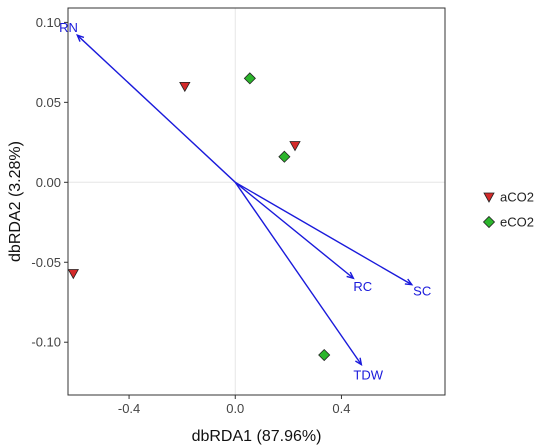 This screenshot has height=448, width=550. I want to click on x-tick-label: -0.4, so click(129, 408).